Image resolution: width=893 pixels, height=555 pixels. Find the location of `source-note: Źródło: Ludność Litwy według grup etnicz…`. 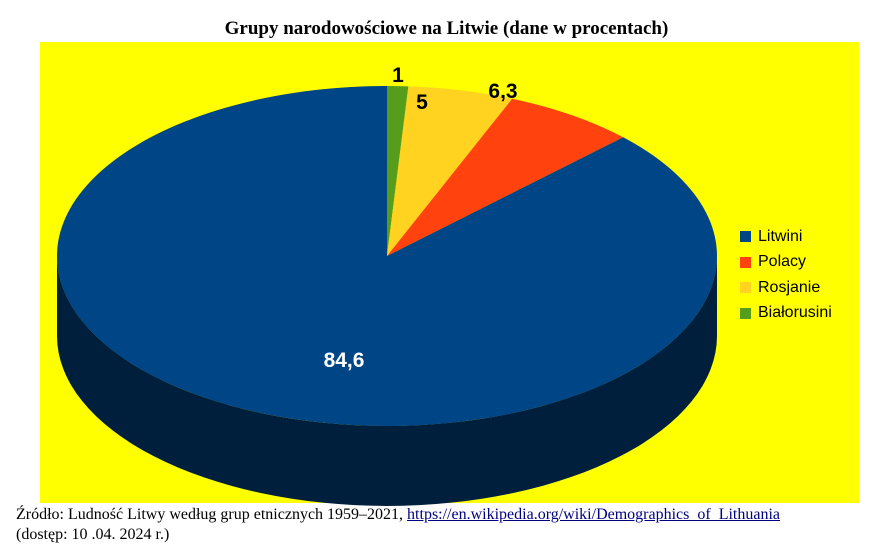

source-note: Źródło: Ludność Litwy według grup etnicz… is located at coordinates (451, 525).